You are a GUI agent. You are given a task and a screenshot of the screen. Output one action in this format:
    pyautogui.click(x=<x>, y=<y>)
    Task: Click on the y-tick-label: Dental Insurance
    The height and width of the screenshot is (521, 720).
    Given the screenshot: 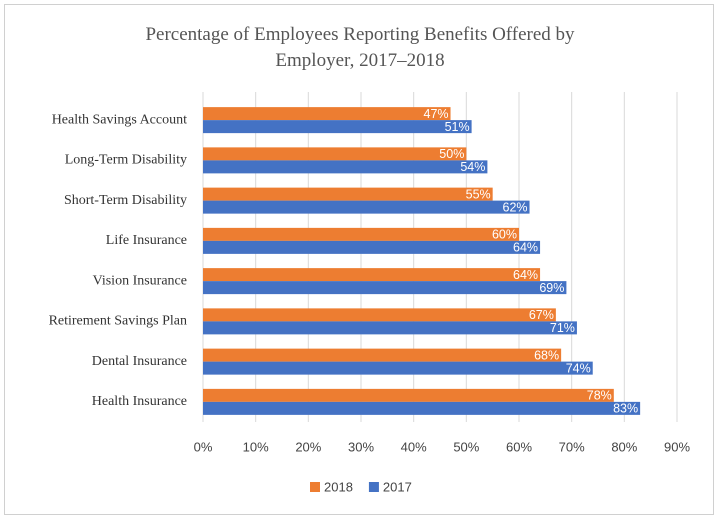 What is the action you would take?
    pyautogui.click(x=139, y=361)
    